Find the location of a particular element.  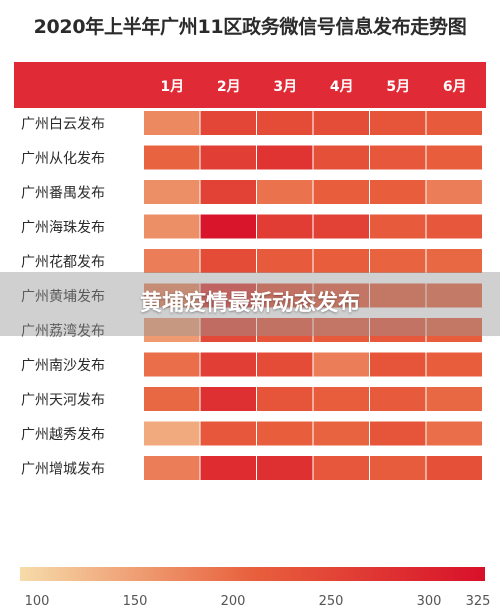

scale-tick-label: 250 is located at coordinates (331, 601).